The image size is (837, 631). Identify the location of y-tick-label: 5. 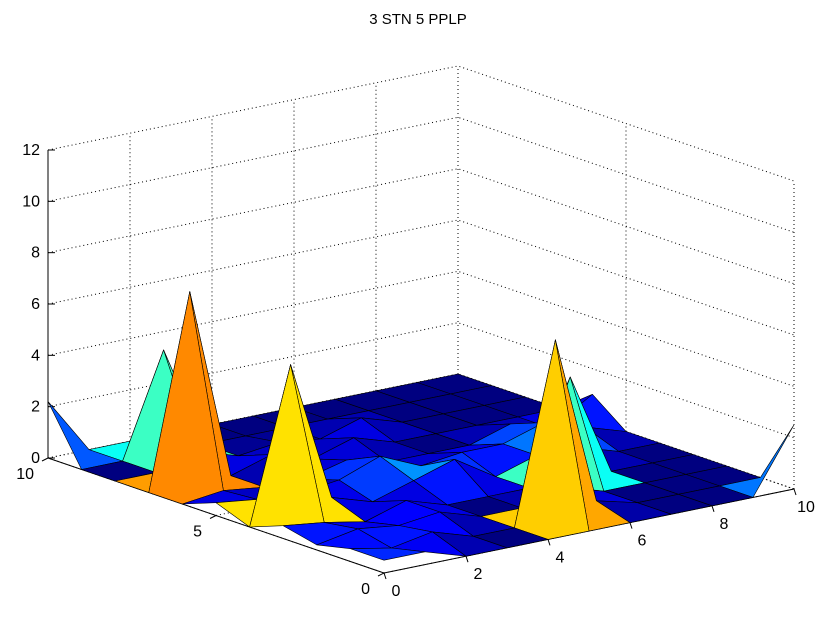
(197, 532).